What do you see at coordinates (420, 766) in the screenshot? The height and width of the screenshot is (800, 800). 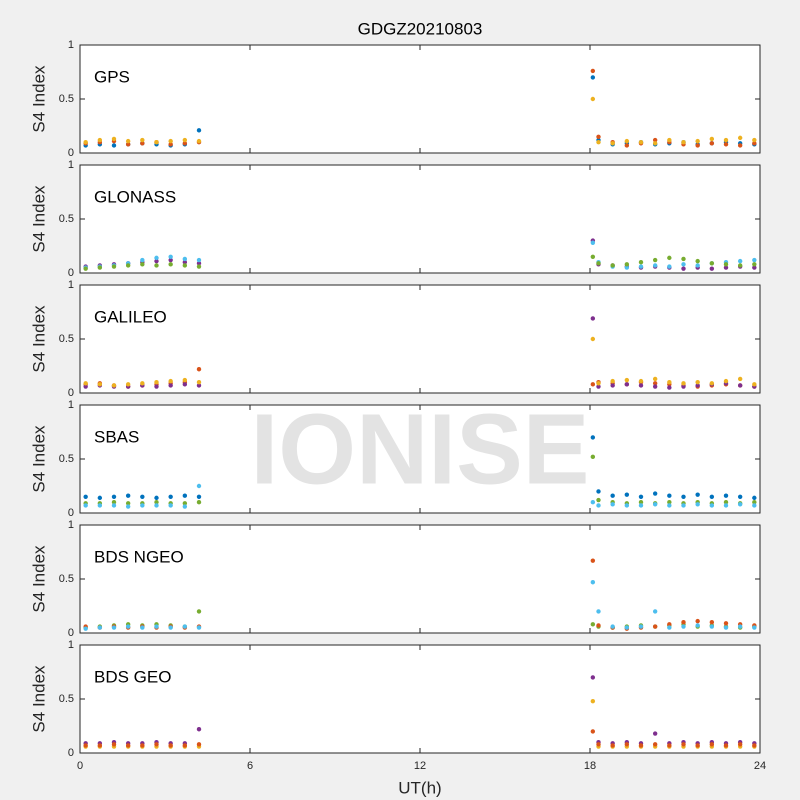 I see `x-tick-label: 12` at bounding box center [420, 766].